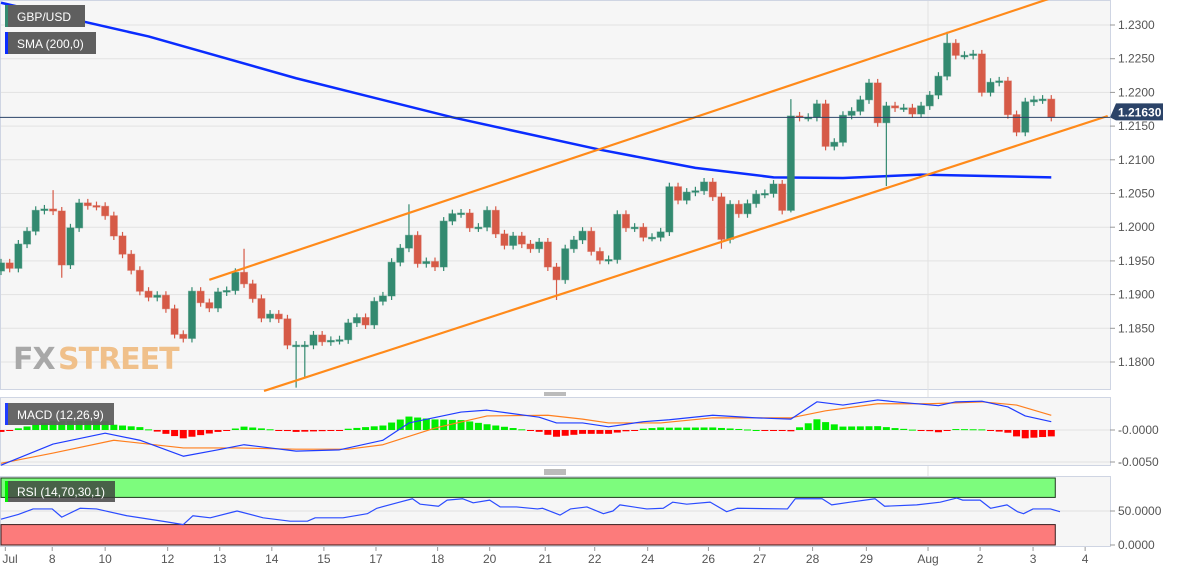 The image size is (1182, 571). What do you see at coordinates (1033, 559) in the screenshot?
I see `time-tick-label: 3` at bounding box center [1033, 559].